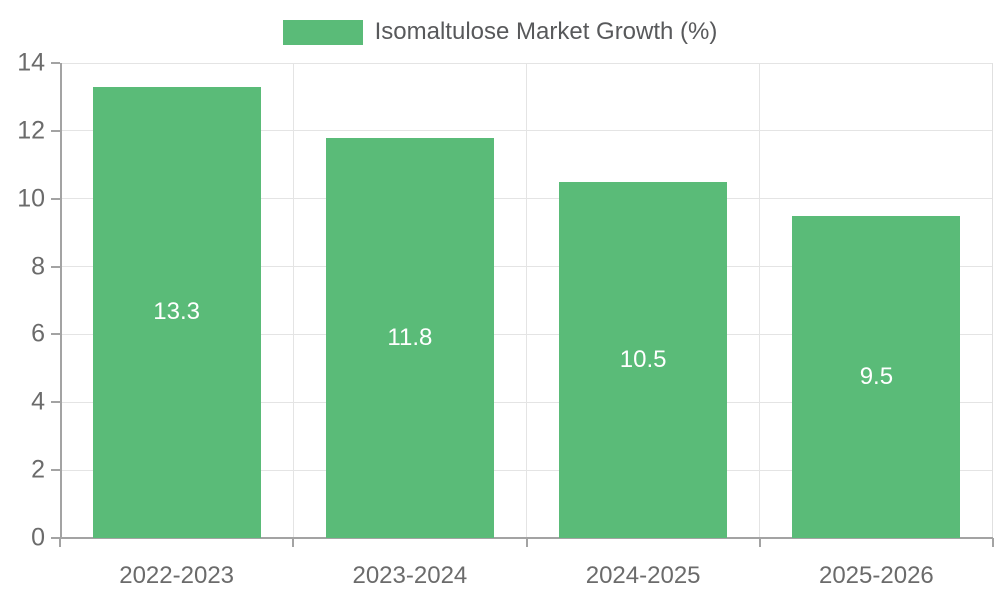 The width and height of the screenshot is (1000, 600). Describe the element at coordinates (643, 575) in the screenshot. I see `x-axis-label: 2024-2025` at that location.